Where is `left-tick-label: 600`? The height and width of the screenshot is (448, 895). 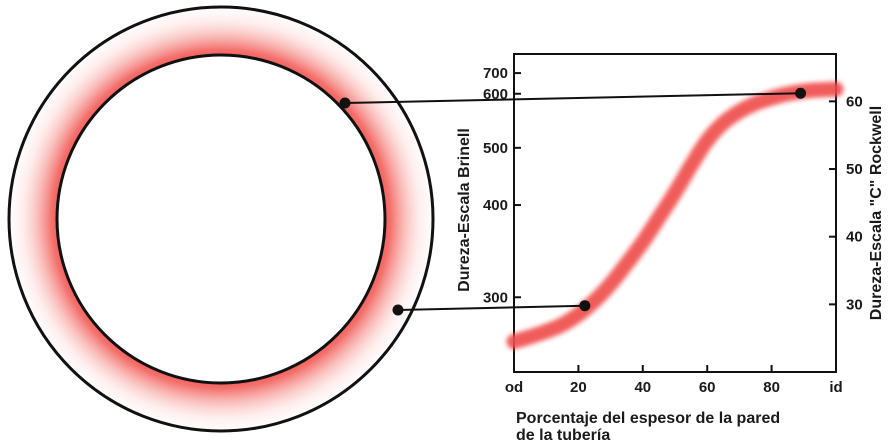
left-tick-label: 600 is located at coordinates (495, 94).